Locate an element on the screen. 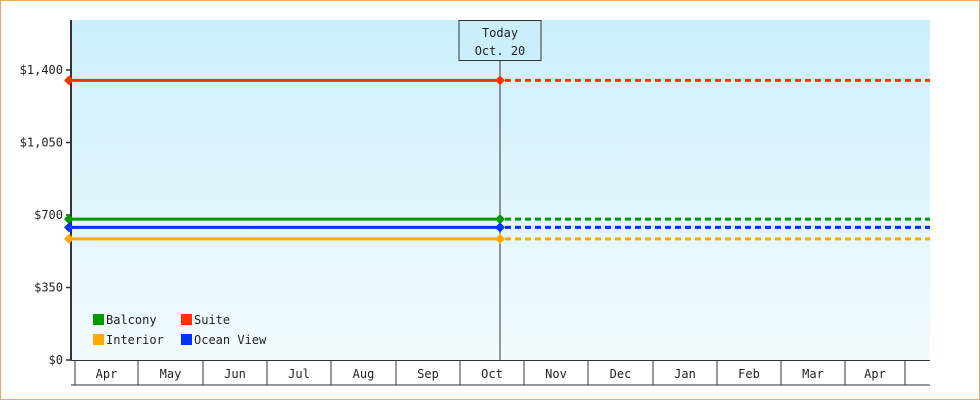 This screenshot has height=400, width=980. y-tick-label: $350 is located at coordinates (48, 288).